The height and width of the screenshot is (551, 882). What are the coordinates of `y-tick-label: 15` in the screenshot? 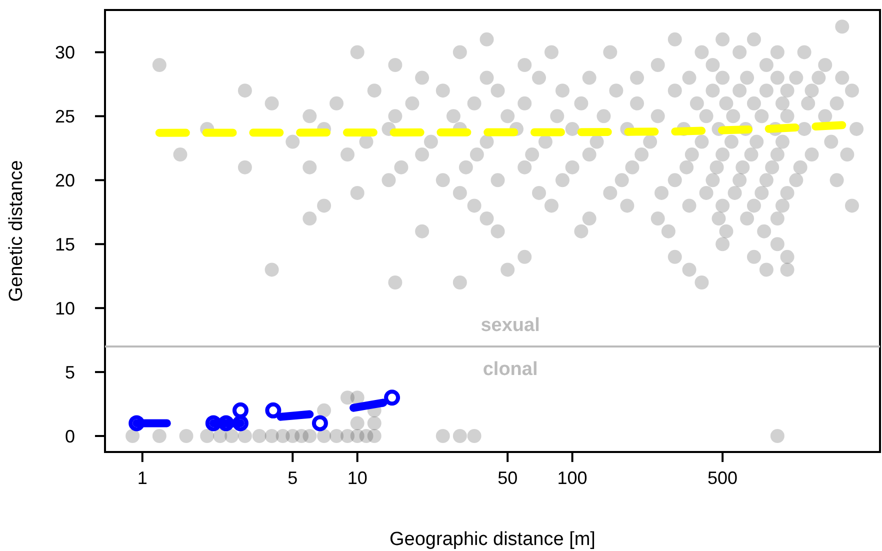 It's located at (64, 244).